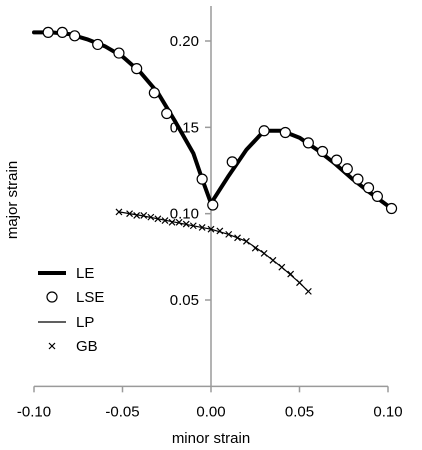 The width and height of the screenshot is (422, 450). What do you see at coordinates (85, 273) in the screenshot?
I see `legend-label: LE` at bounding box center [85, 273].